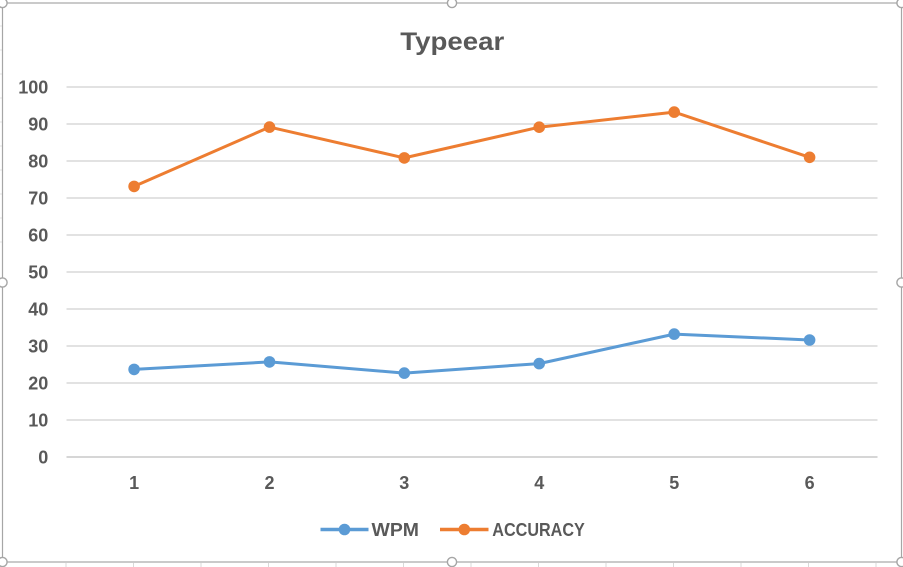 Image resolution: width=903 pixels, height=567 pixels. Describe the element at coordinates (539, 483) in the screenshot. I see `svg-text: 4` at that location.